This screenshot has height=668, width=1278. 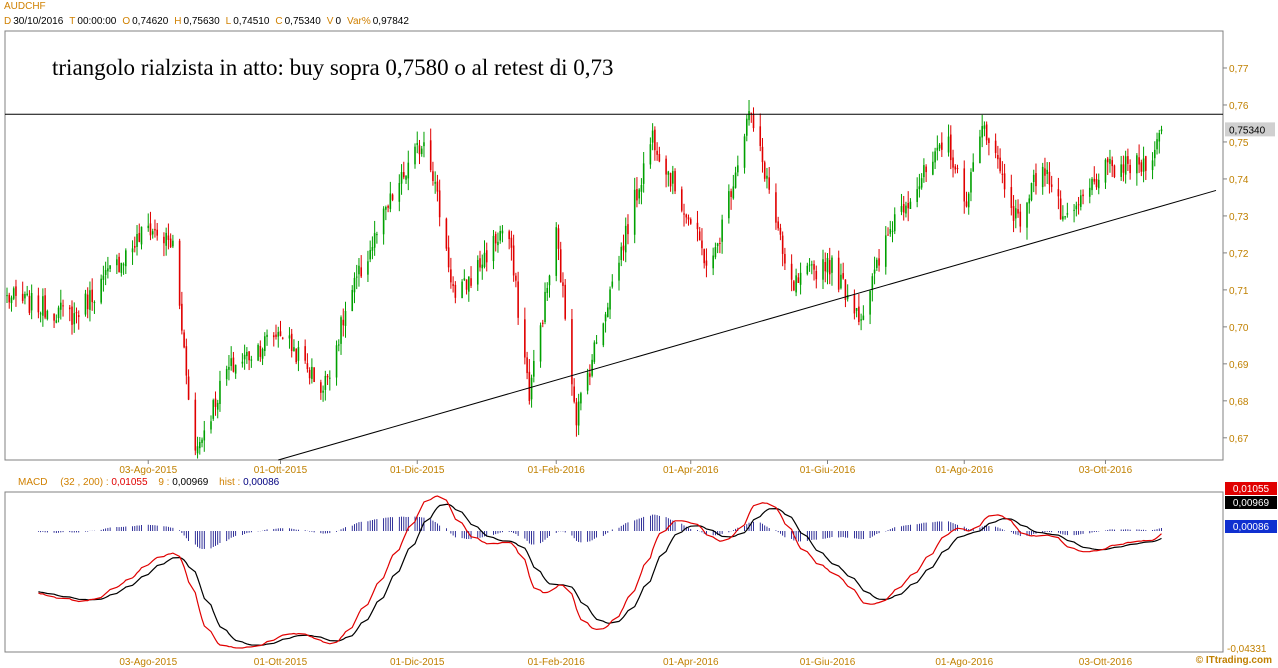 What do you see at coordinates (150, 21) in the screenshot?
I see `header-value-2: 0,74620` at bounding box center [150, 21].